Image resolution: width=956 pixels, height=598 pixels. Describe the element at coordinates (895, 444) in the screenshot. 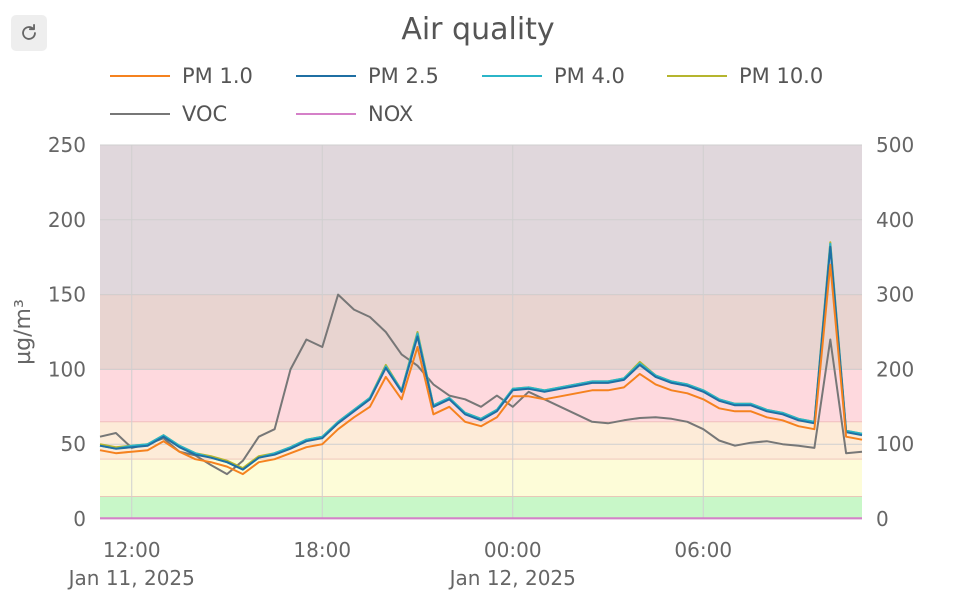

I see `y2-tick-label: 100` at that location.